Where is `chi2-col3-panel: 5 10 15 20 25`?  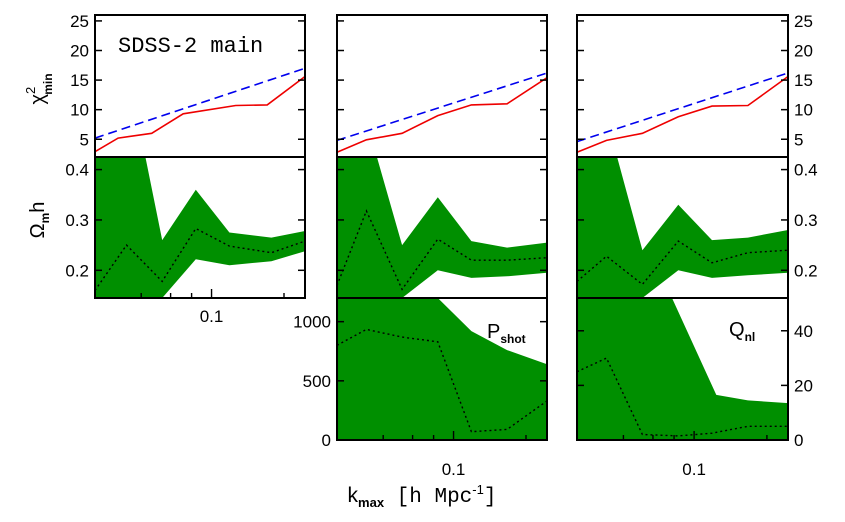
chi2-col3-panel: 5 10 15 20 25 is located at coordinates (694, 85).